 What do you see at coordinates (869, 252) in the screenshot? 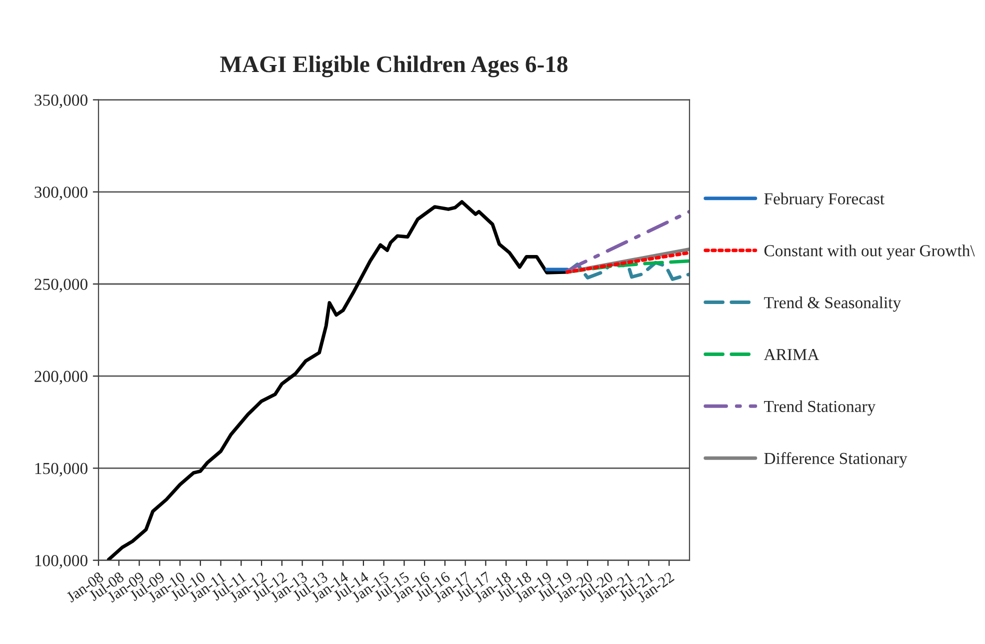
I see `legend-label: Constant with out year Growth\` at bounding box center [869, 252].